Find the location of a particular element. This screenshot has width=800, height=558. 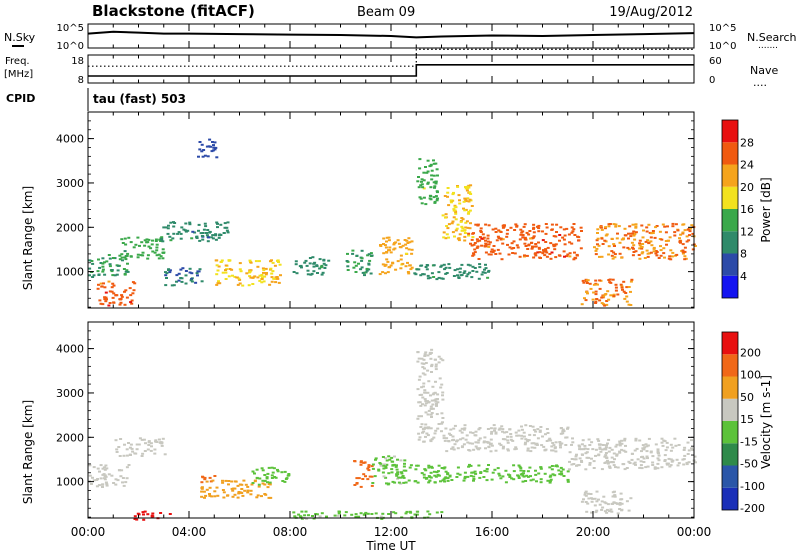

colorbar-tick-label: -50 is located at coordinates (749, 464).